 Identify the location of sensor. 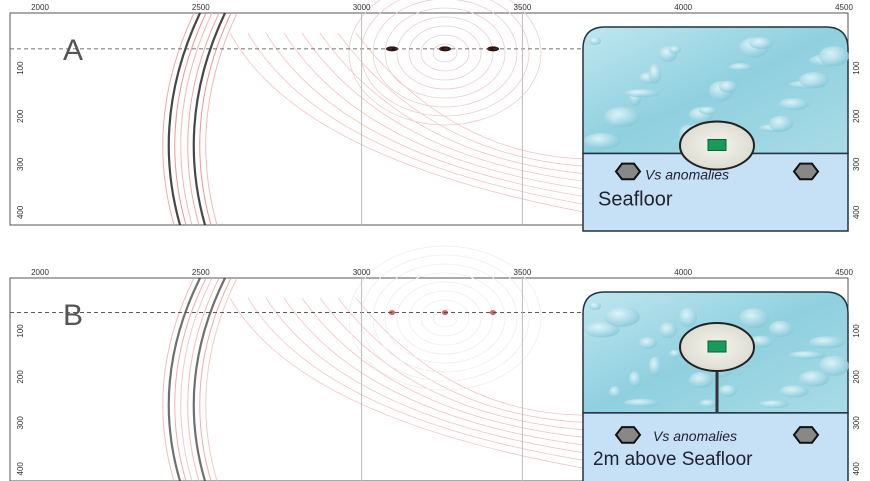
(717, 346).